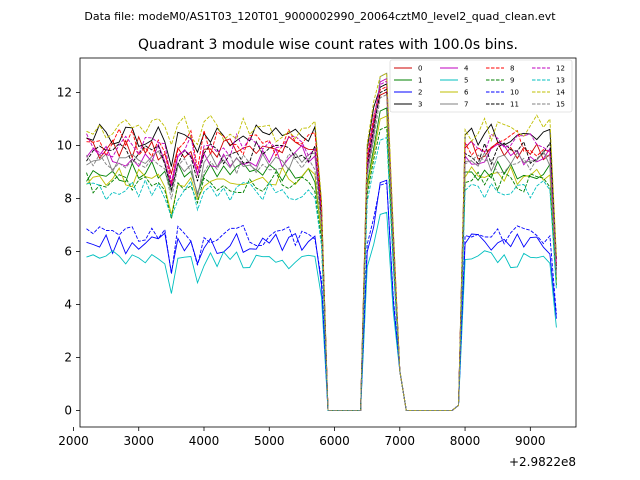  I want to click on y-tick-label: 10, so click(64, 145).